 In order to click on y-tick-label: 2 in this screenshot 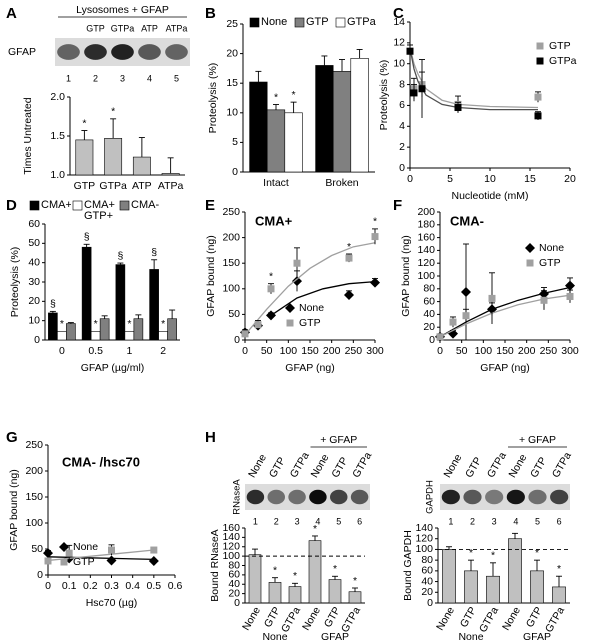, I will do `click(402, 147)`.